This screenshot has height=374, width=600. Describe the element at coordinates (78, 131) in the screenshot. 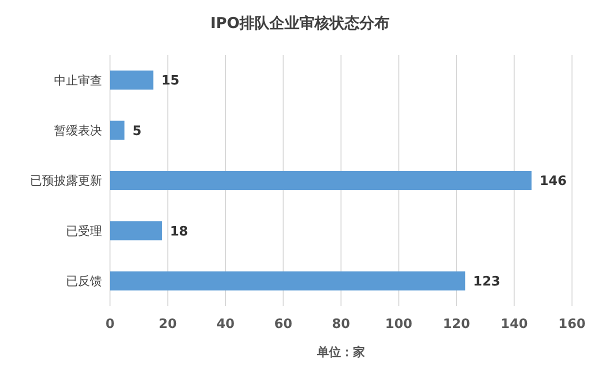

I see `y-tick-label: 暂缓表决` at that location.